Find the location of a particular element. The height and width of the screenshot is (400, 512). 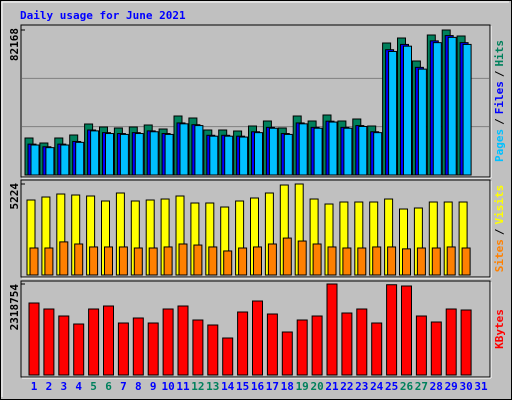

x-tick-label: 26 is located at coordinates (407, 386).